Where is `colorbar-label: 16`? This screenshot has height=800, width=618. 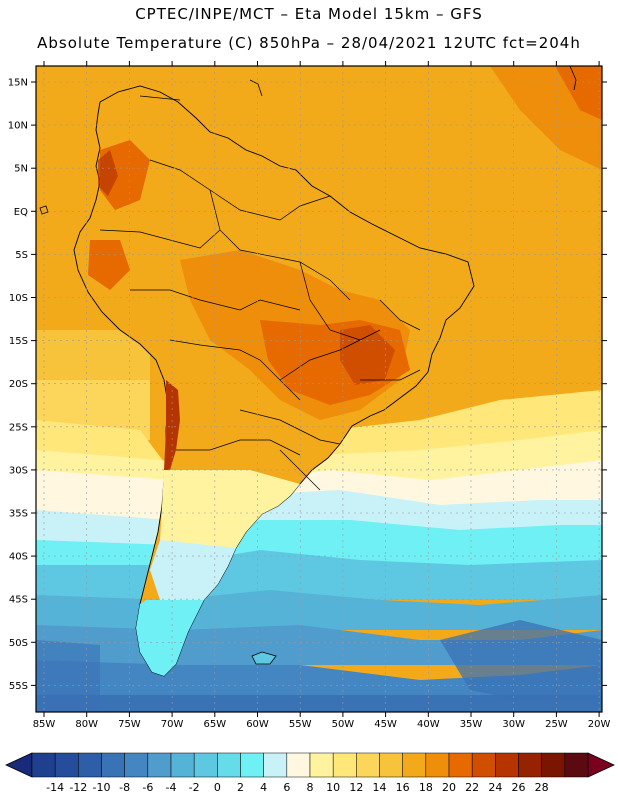
colorbar-label: 16 is located at coordinates (403, 787).